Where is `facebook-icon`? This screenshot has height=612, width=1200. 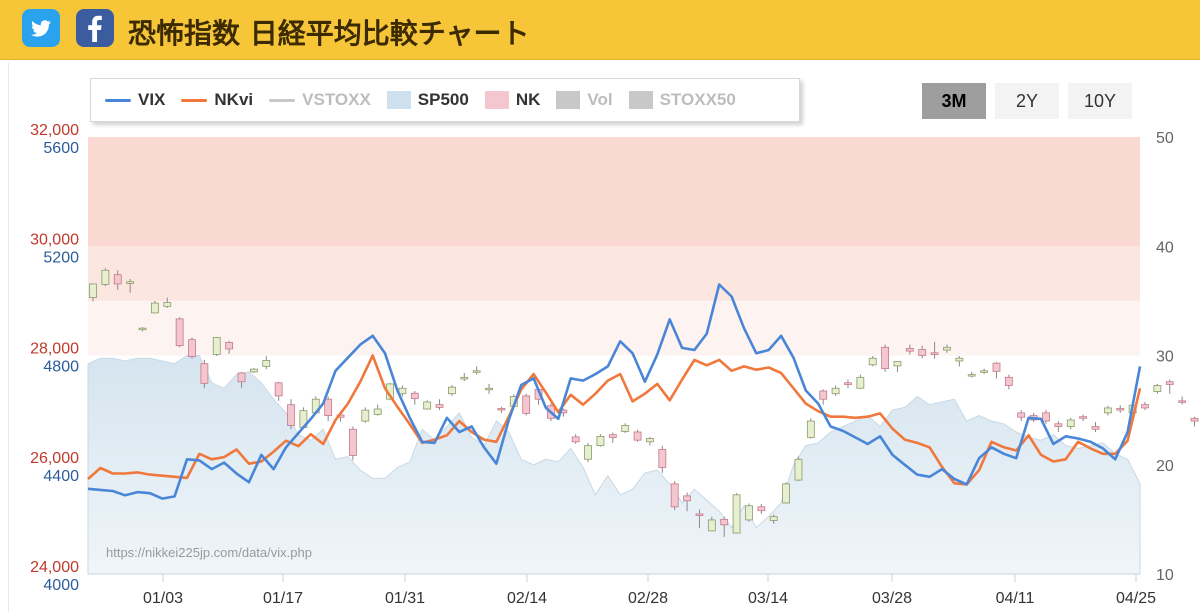
facebook-icon is located at coordinates (95, 28).